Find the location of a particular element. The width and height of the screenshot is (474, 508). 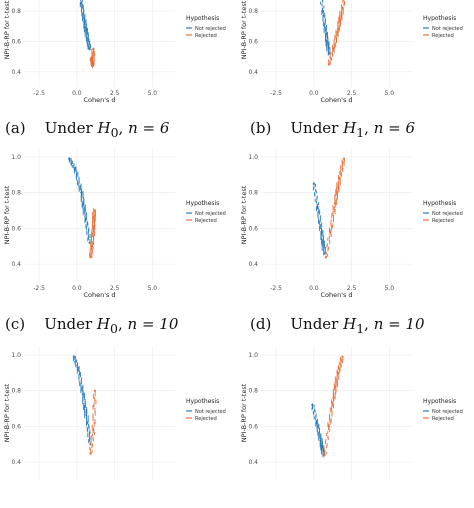

caption-c: (c) Under H0, n = 10 is located at coordinates (92, 325).